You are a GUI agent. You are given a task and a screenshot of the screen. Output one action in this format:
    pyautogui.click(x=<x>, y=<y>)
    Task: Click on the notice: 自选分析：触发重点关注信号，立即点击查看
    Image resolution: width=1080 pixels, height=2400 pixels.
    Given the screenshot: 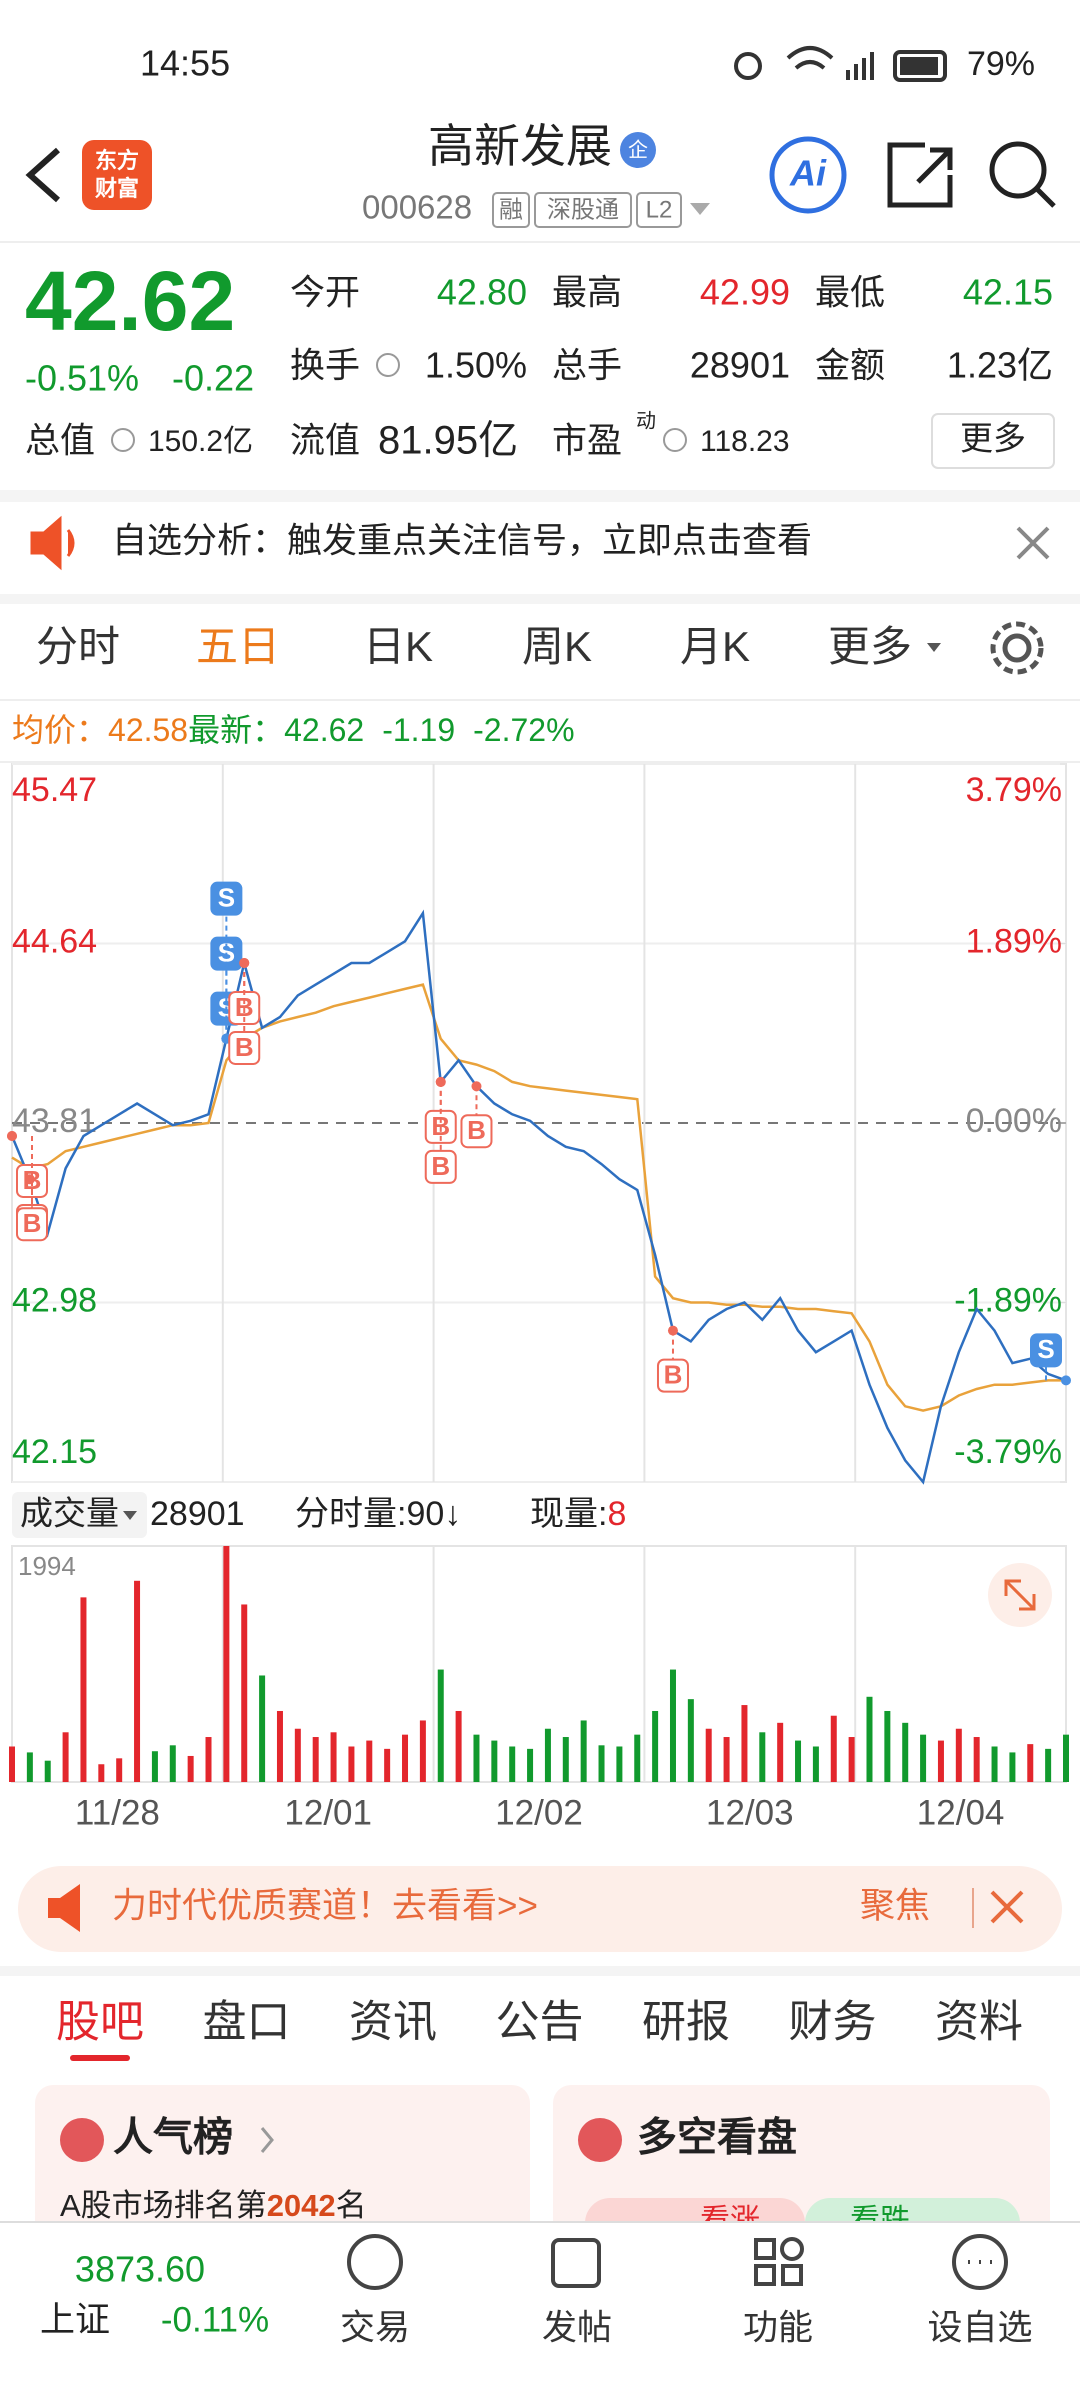 What is the action you would take?
    pyautogui.click(x=462, y=540)
    